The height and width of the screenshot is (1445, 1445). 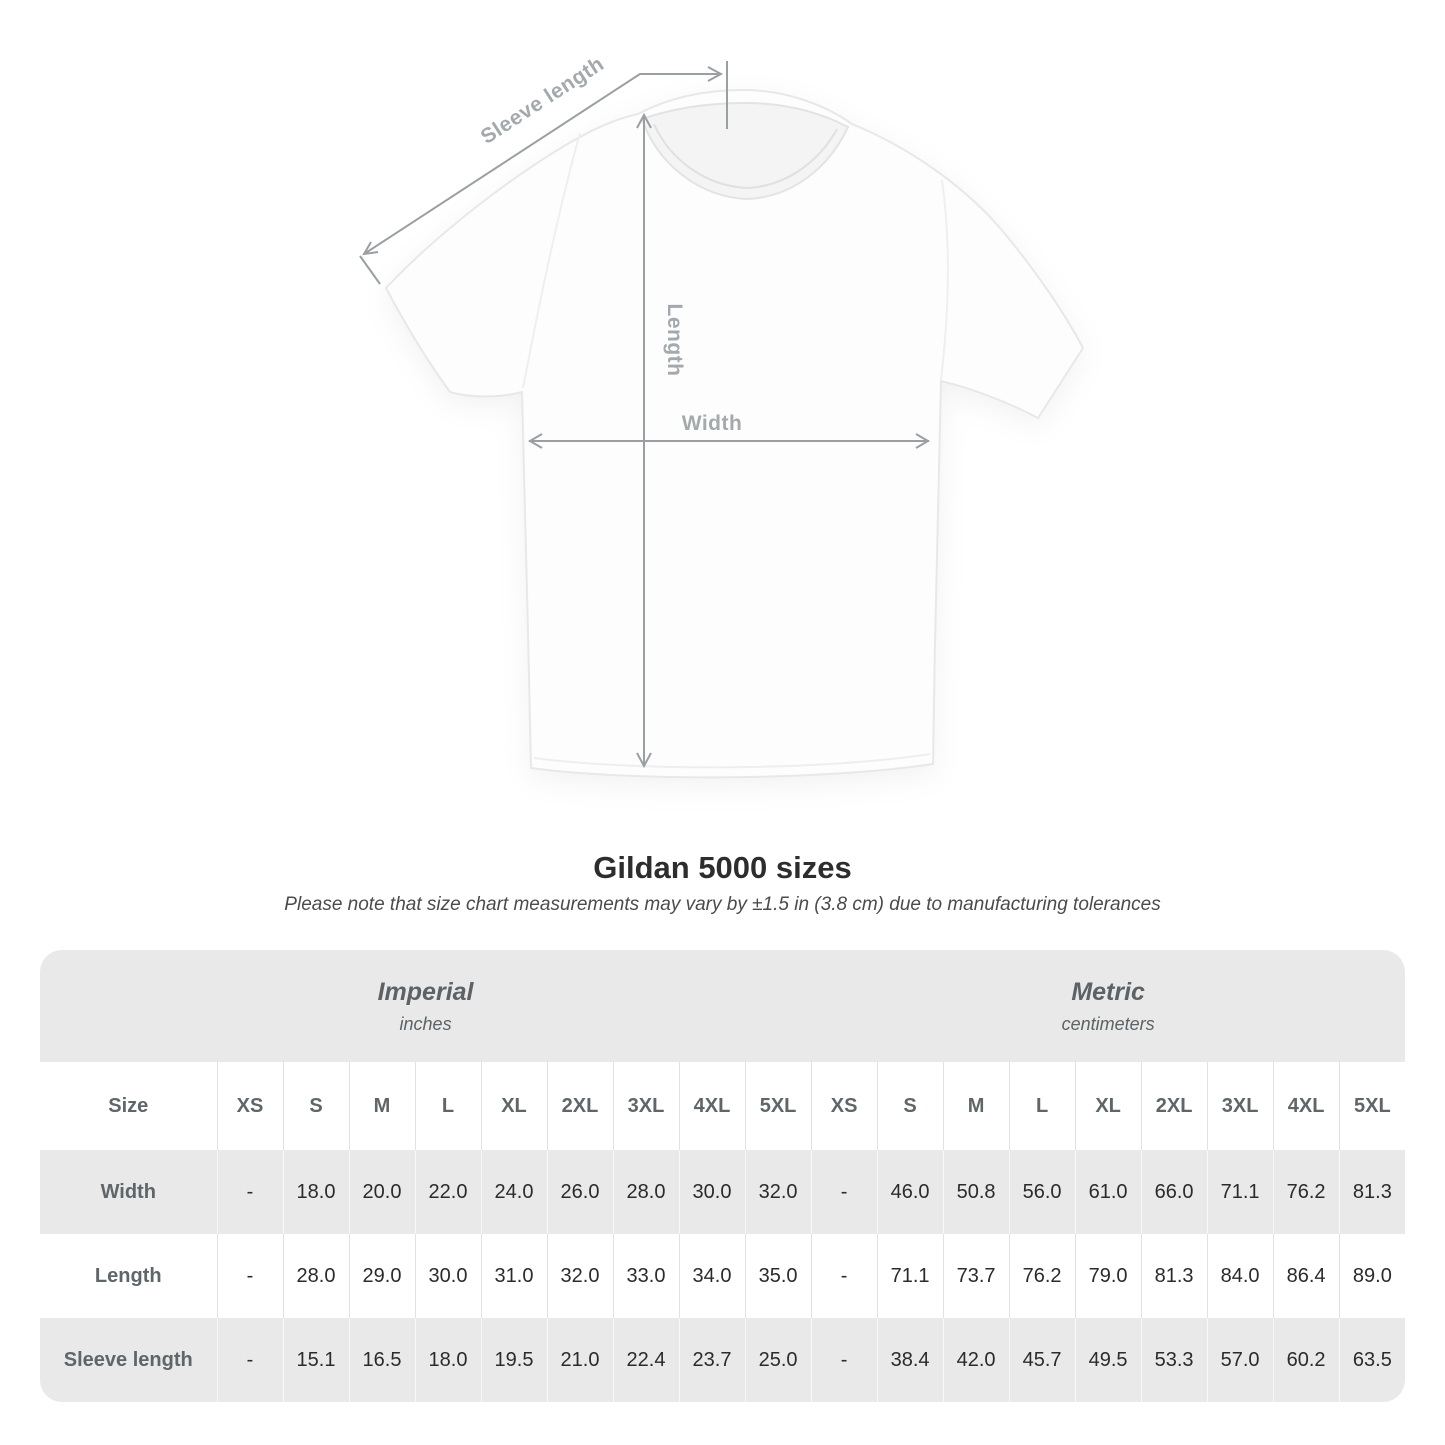 I want to click on table-cell: 34.0, so click(x=711, y=1276).